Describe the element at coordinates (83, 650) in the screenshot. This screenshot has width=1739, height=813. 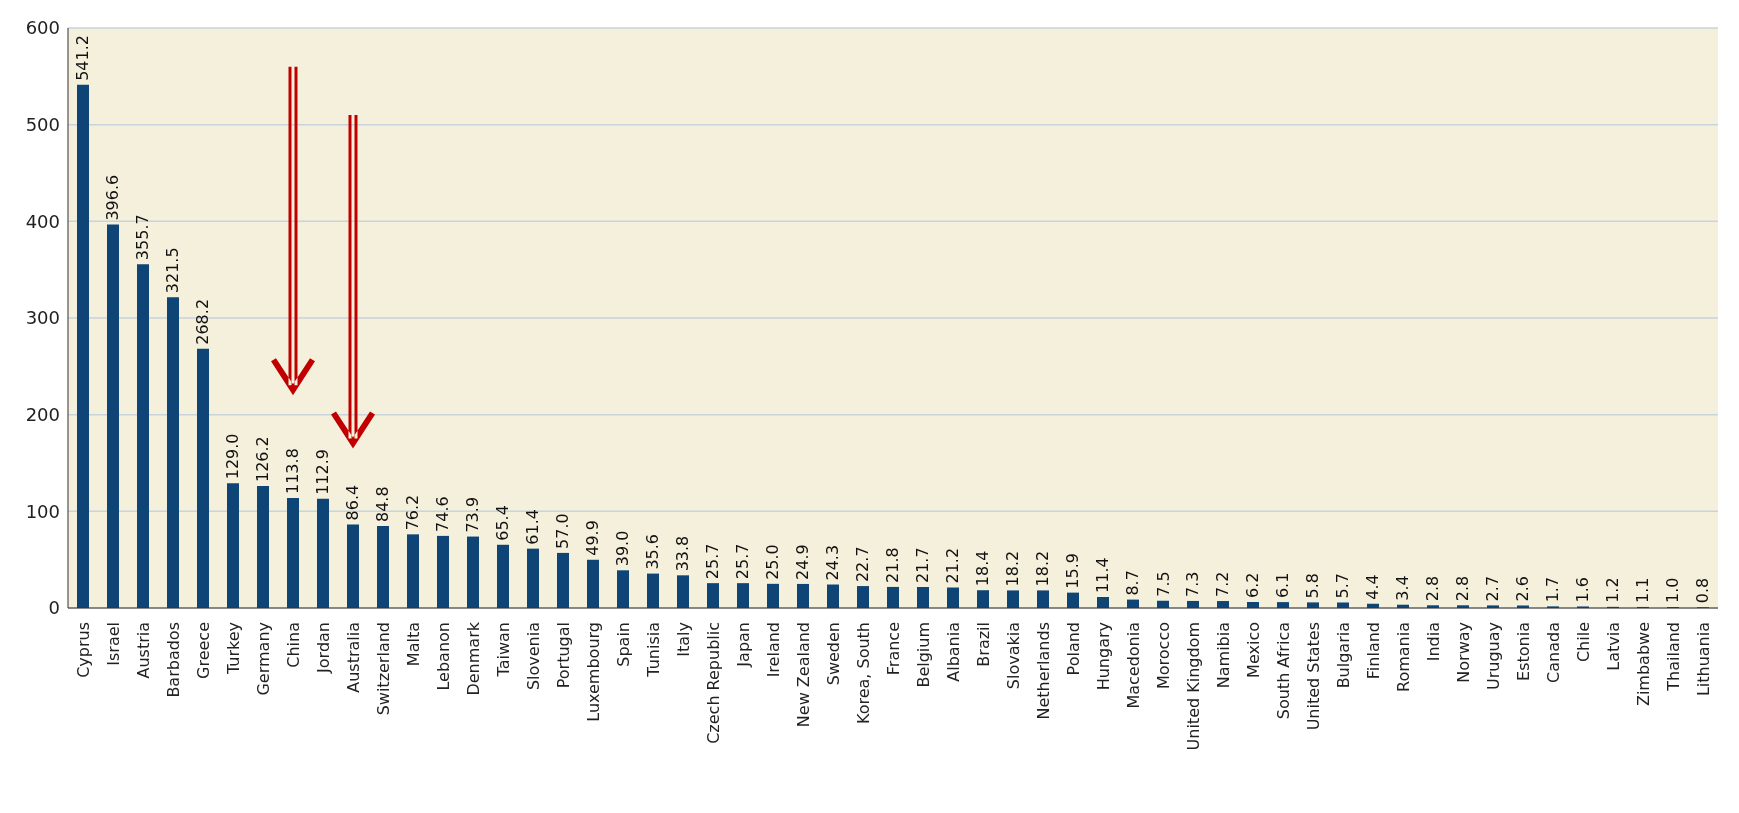
I see `x-tick-label: Cyprus` at that location.